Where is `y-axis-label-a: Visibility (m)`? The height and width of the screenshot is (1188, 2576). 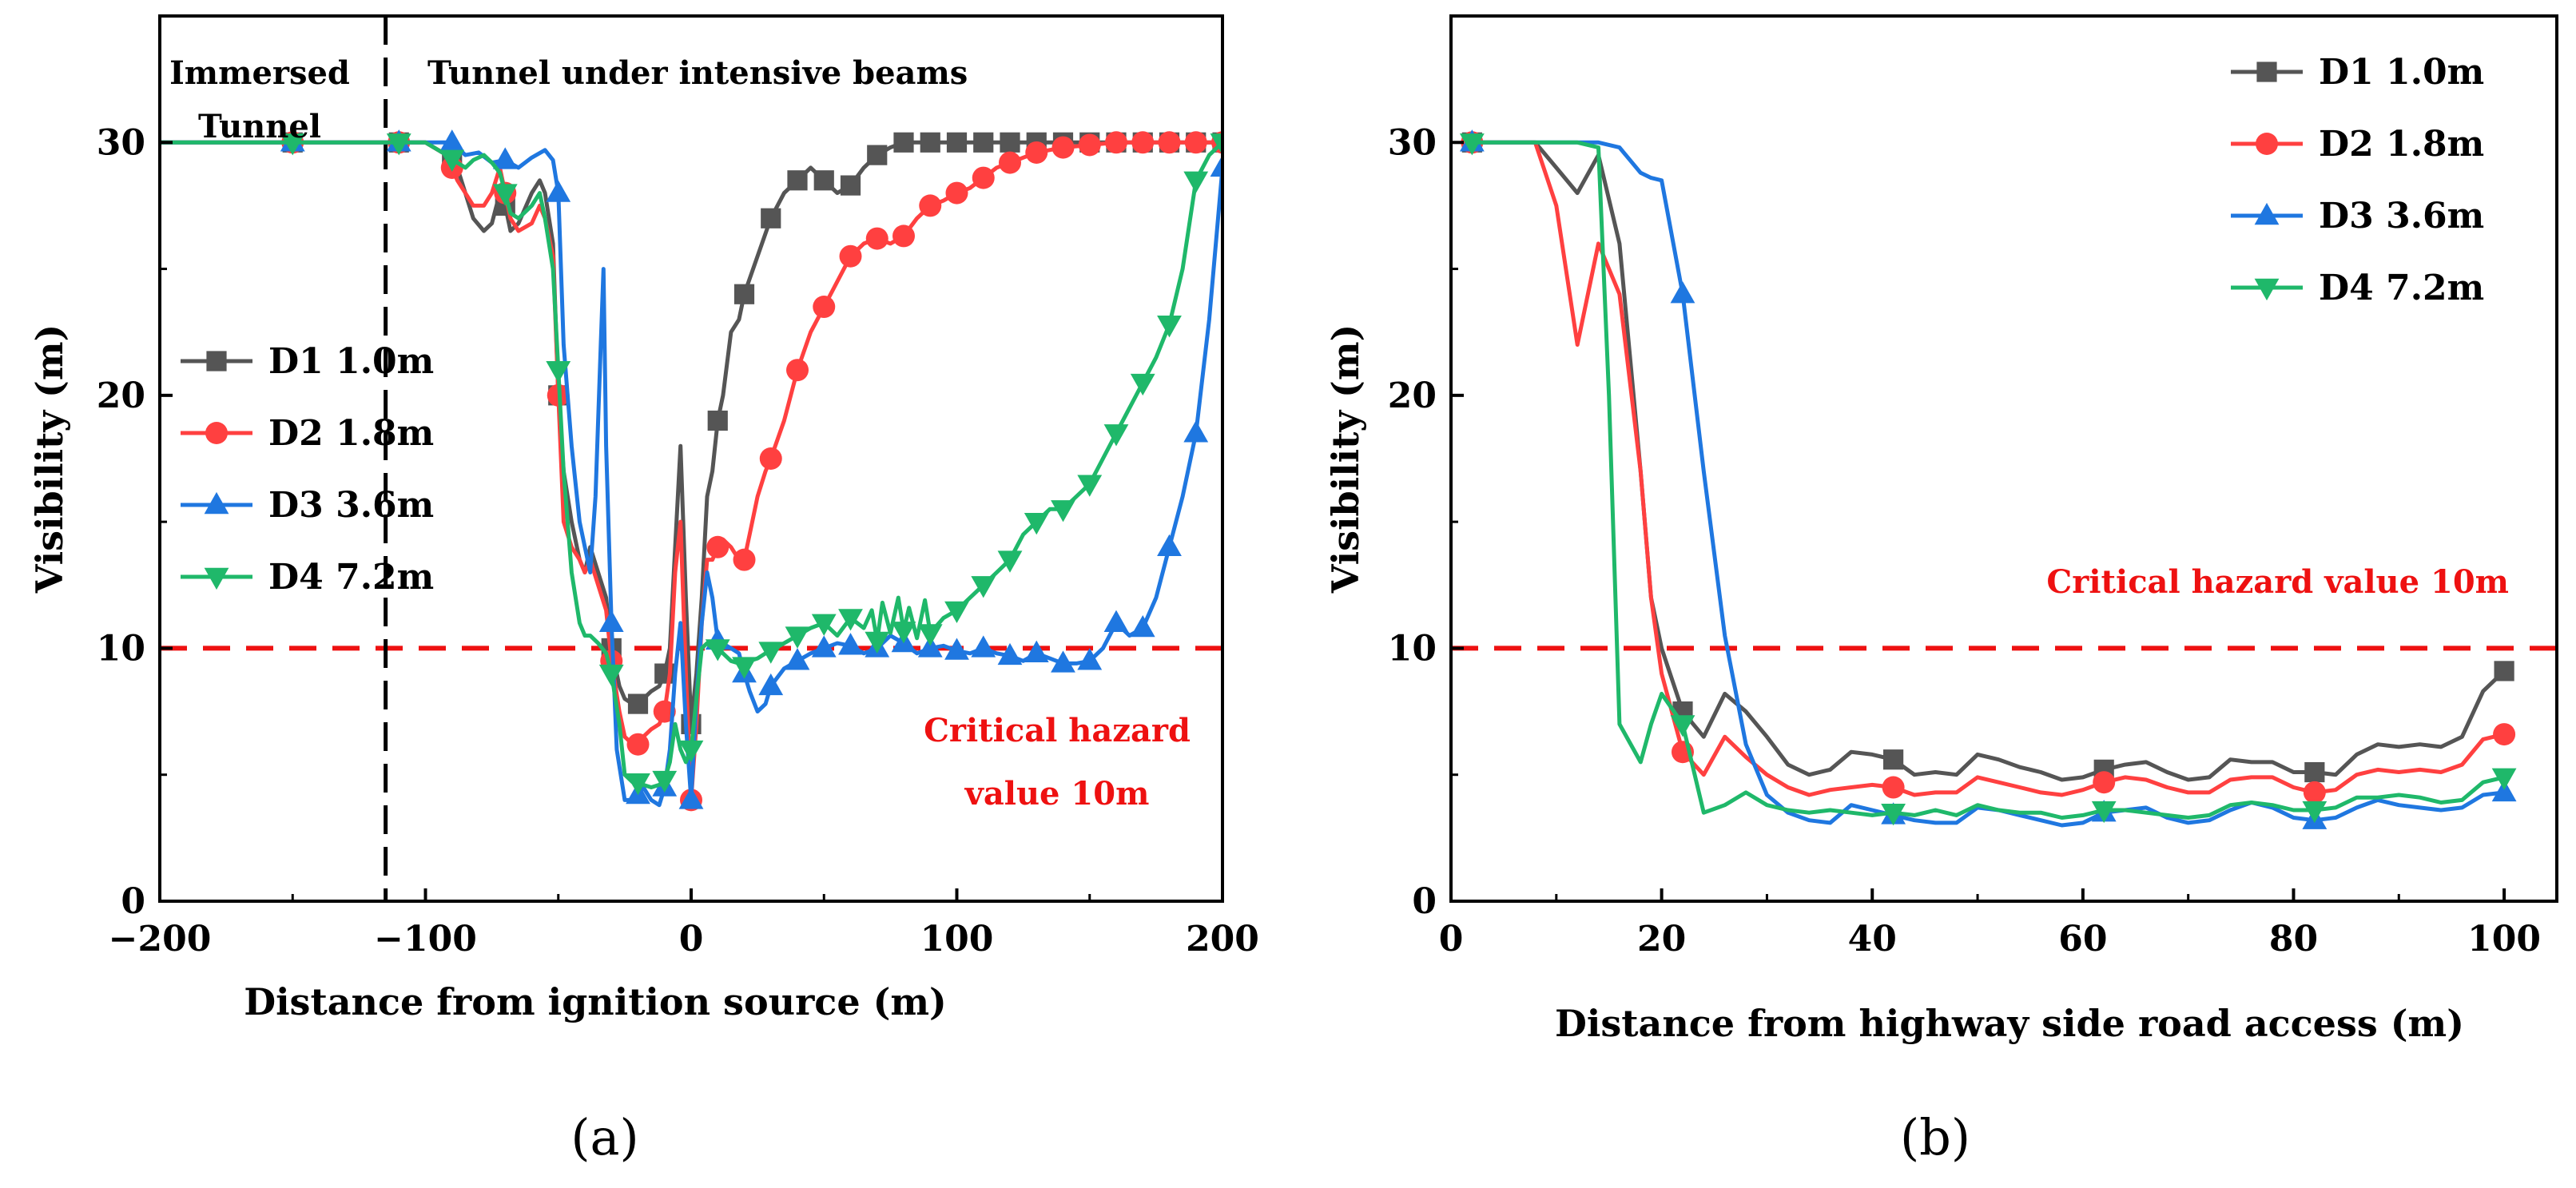
y-axis-label-a: Visibility (m) is located at coordinates (49, 459).